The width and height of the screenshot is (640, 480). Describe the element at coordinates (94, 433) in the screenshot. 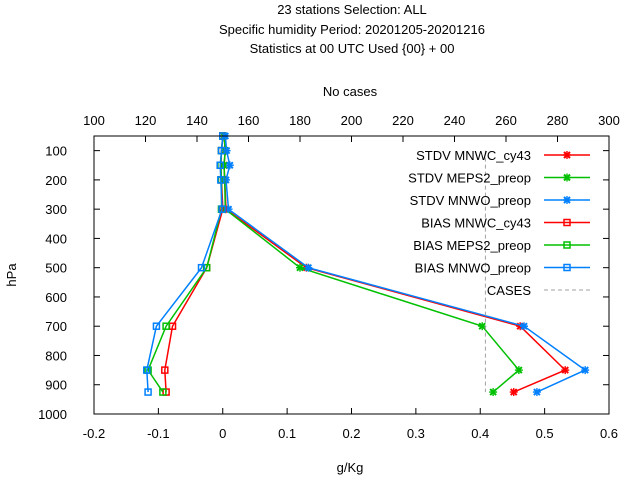

I see `x-tick-label: -0.2` at that location.